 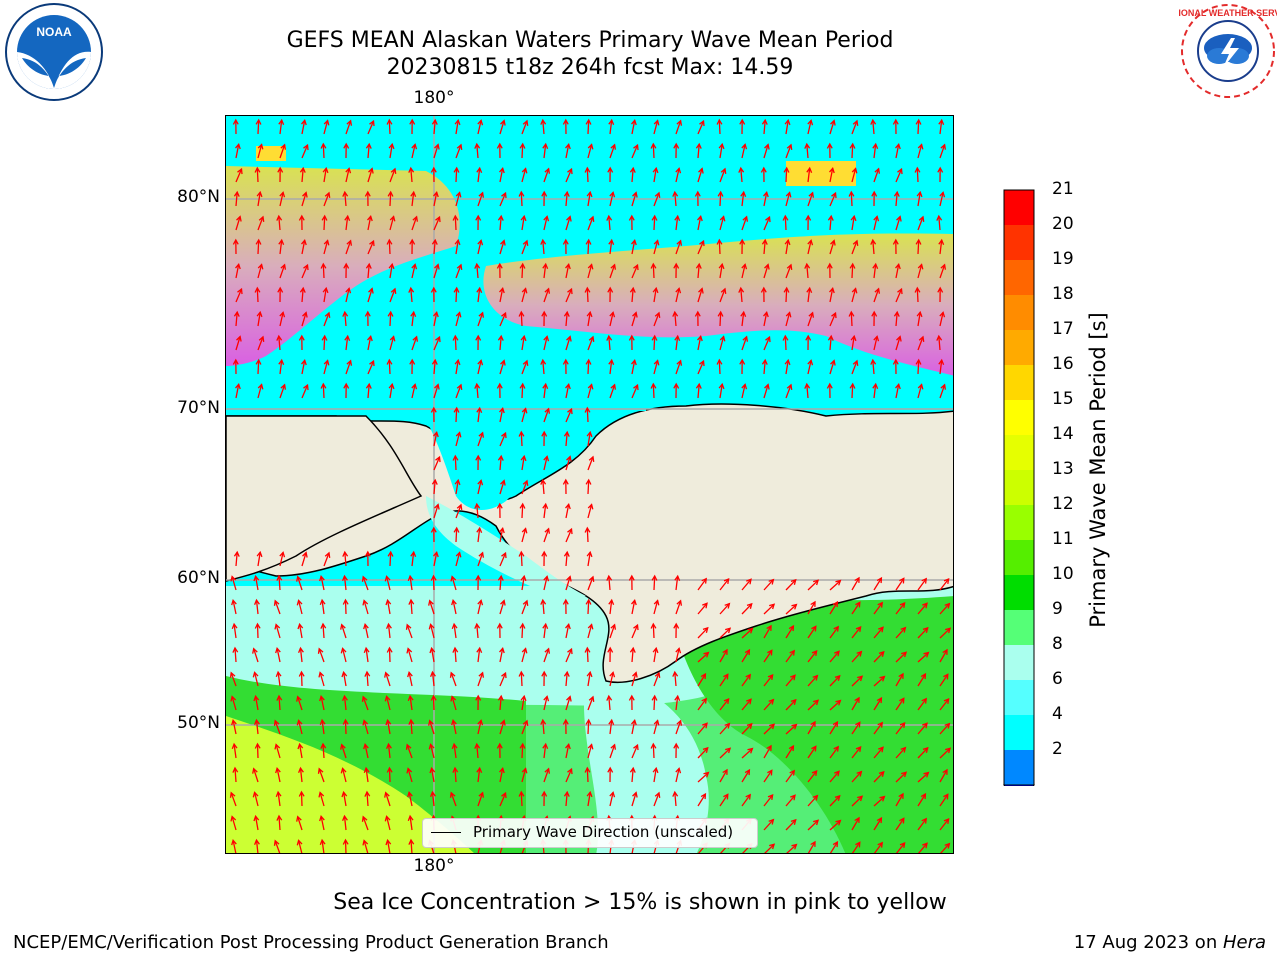 I want to click on colorbar-tick-label: 9, so click(x=1057, y=609).